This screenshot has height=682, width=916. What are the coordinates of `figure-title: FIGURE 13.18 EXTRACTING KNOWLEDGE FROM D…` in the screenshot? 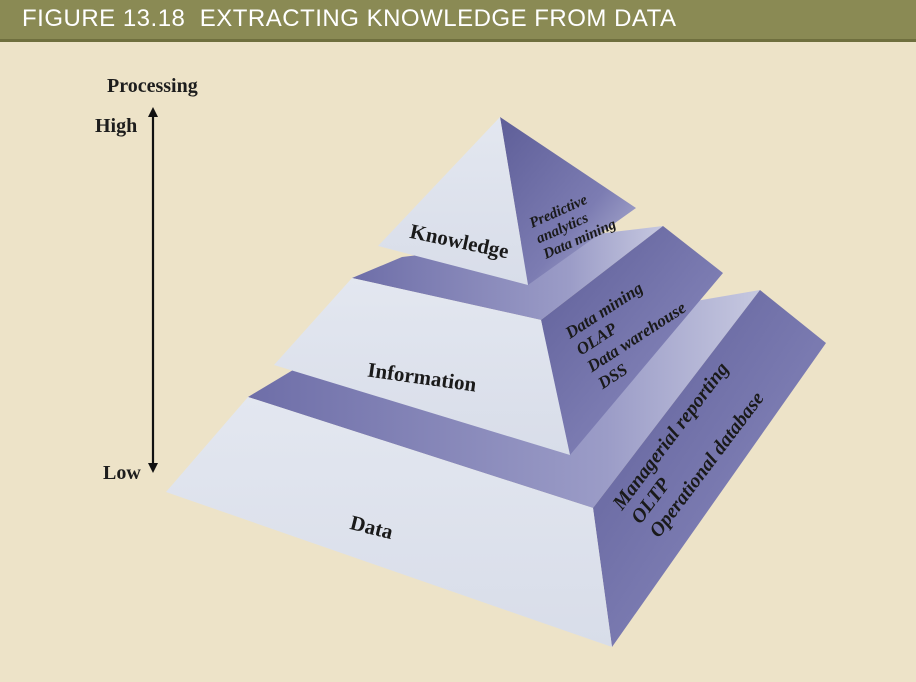 It's located at (349, 18).